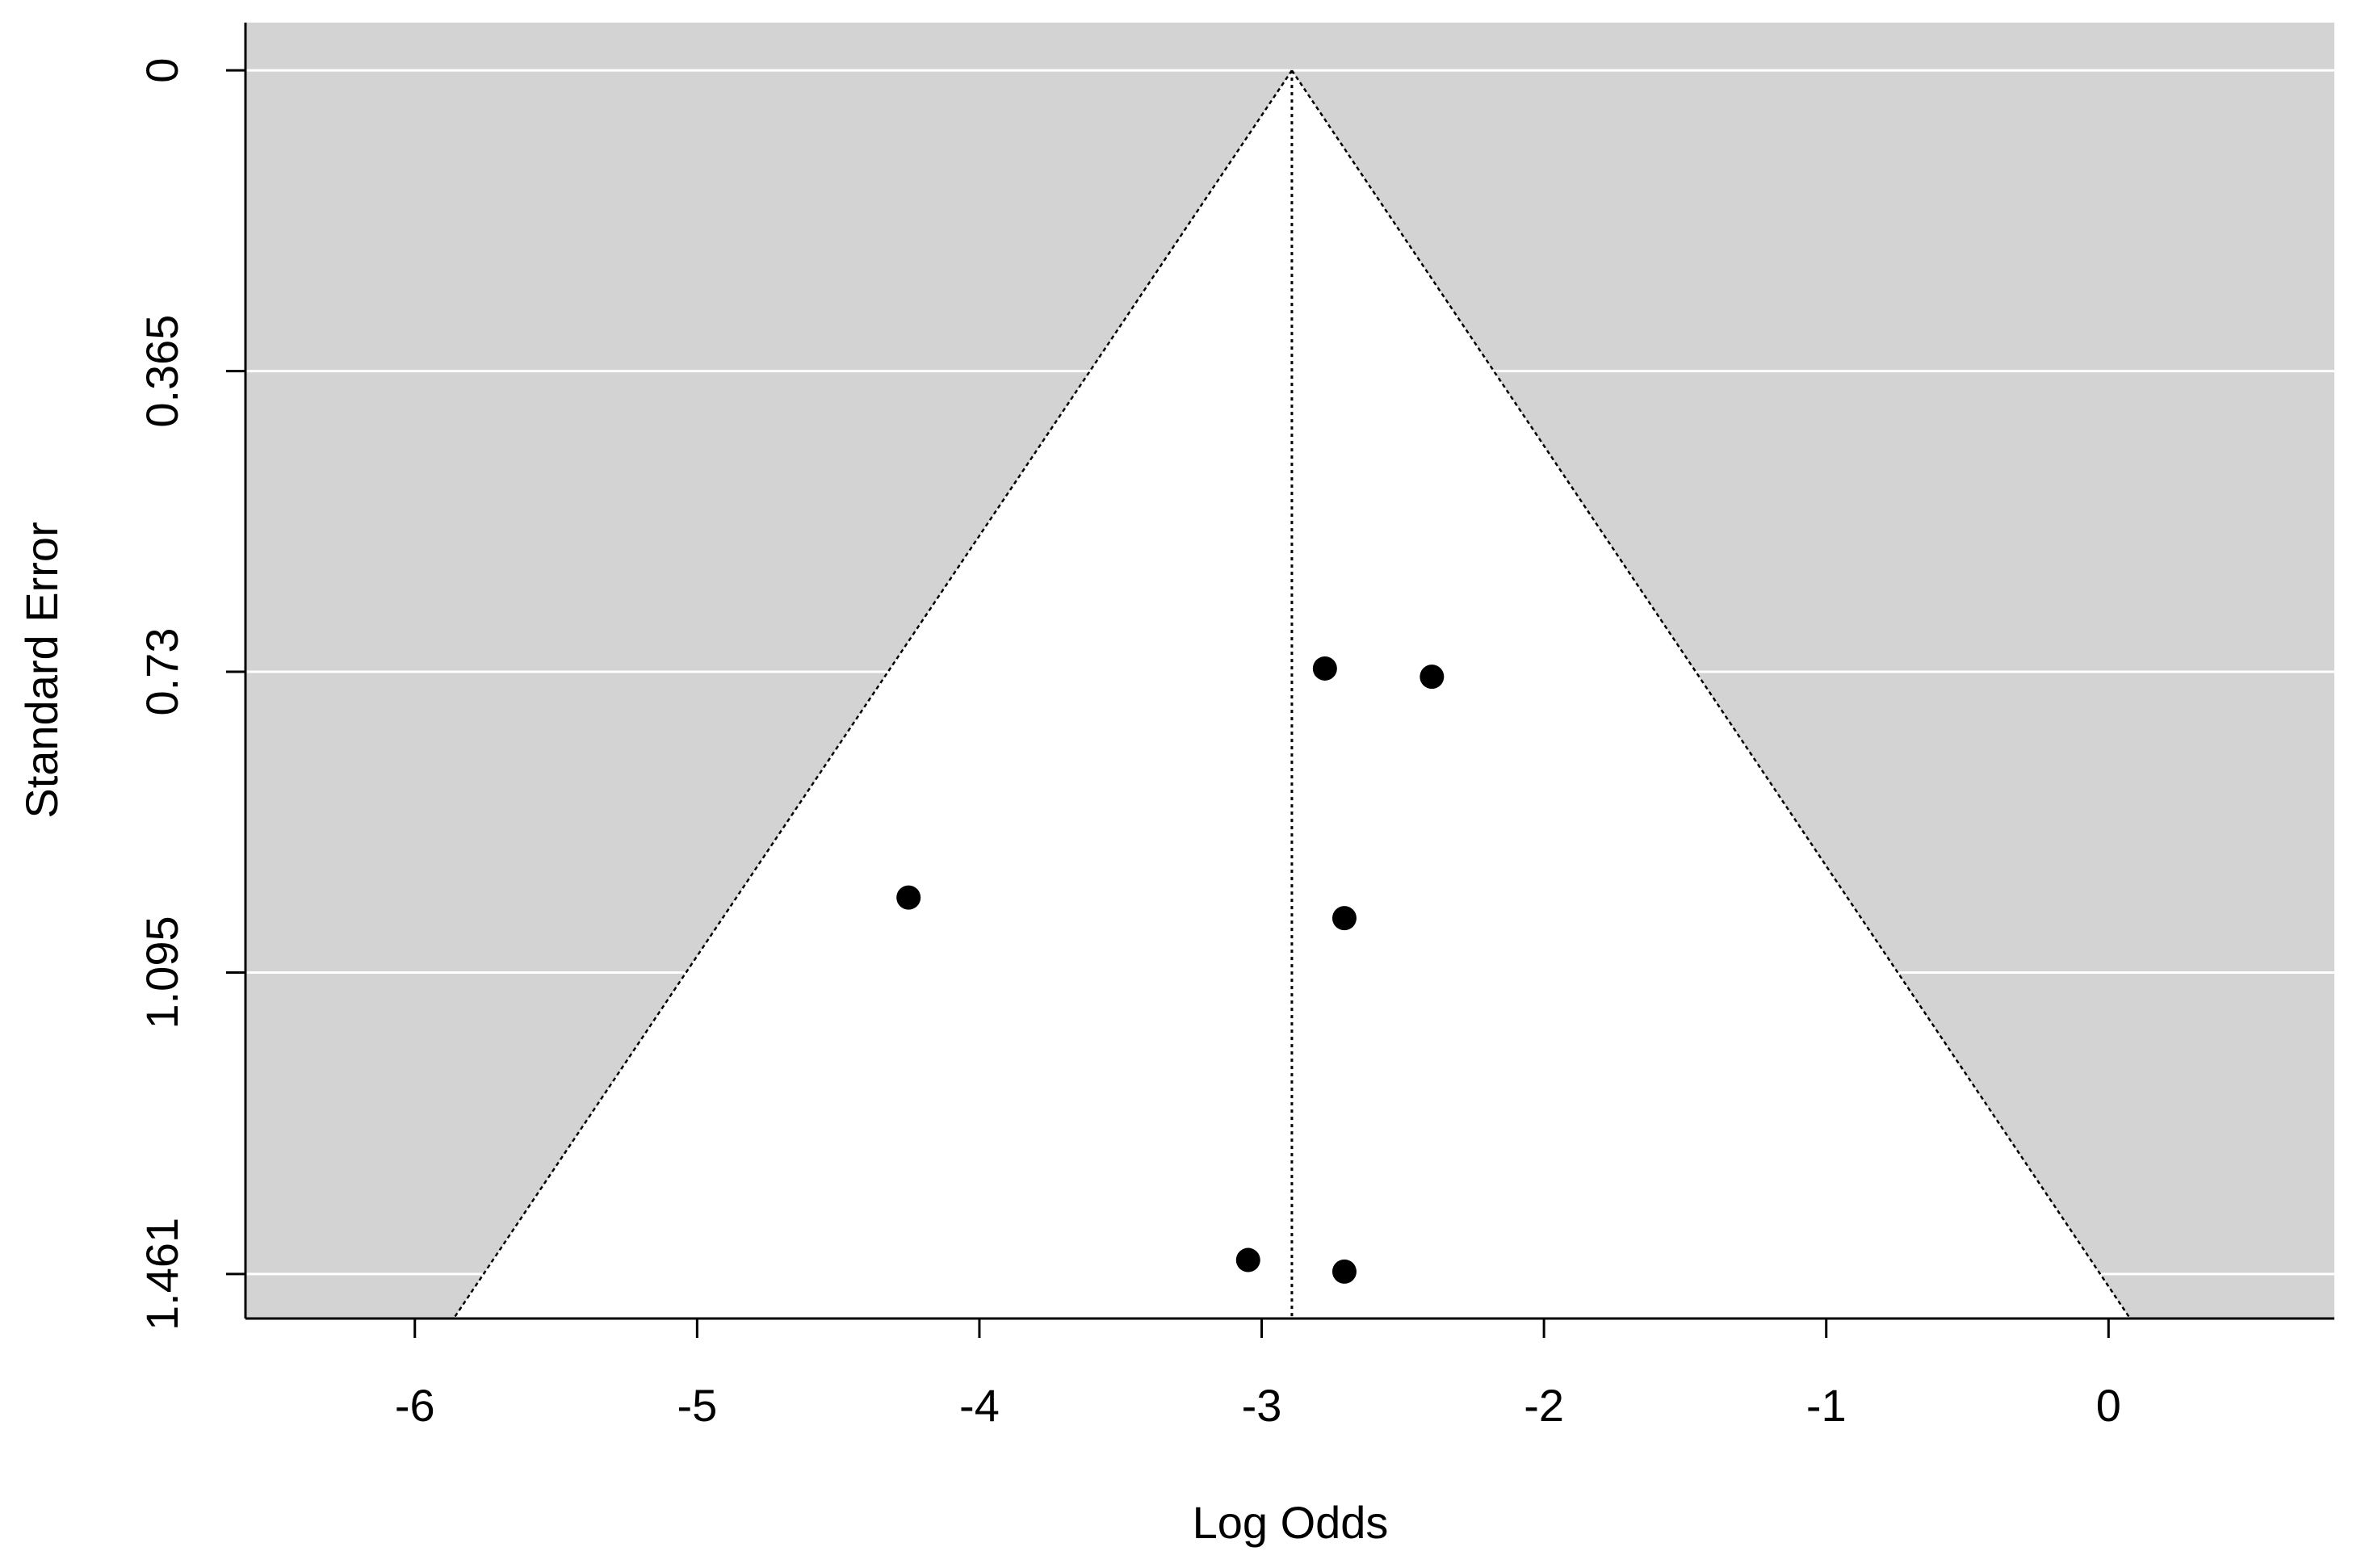  I want to click on x-tick-label: -6, so click(415, 1405).